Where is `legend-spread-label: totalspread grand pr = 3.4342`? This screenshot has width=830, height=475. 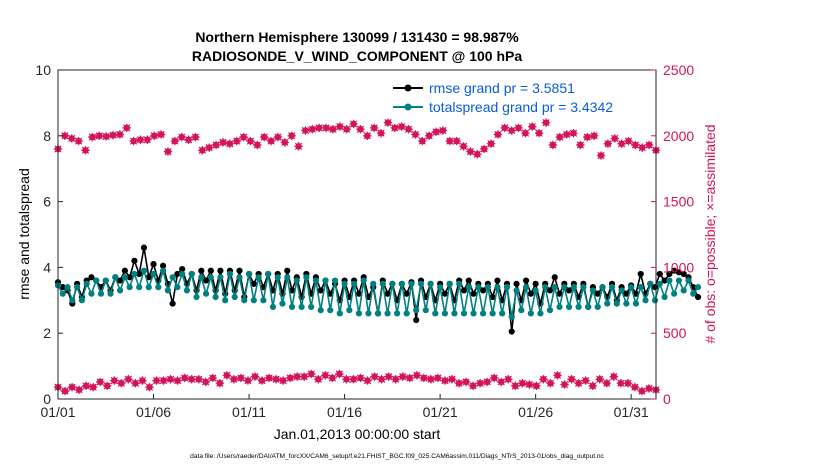 legend-spread-label: totalspread grand pr = 3.4342 is located at coordinates (521, 107).